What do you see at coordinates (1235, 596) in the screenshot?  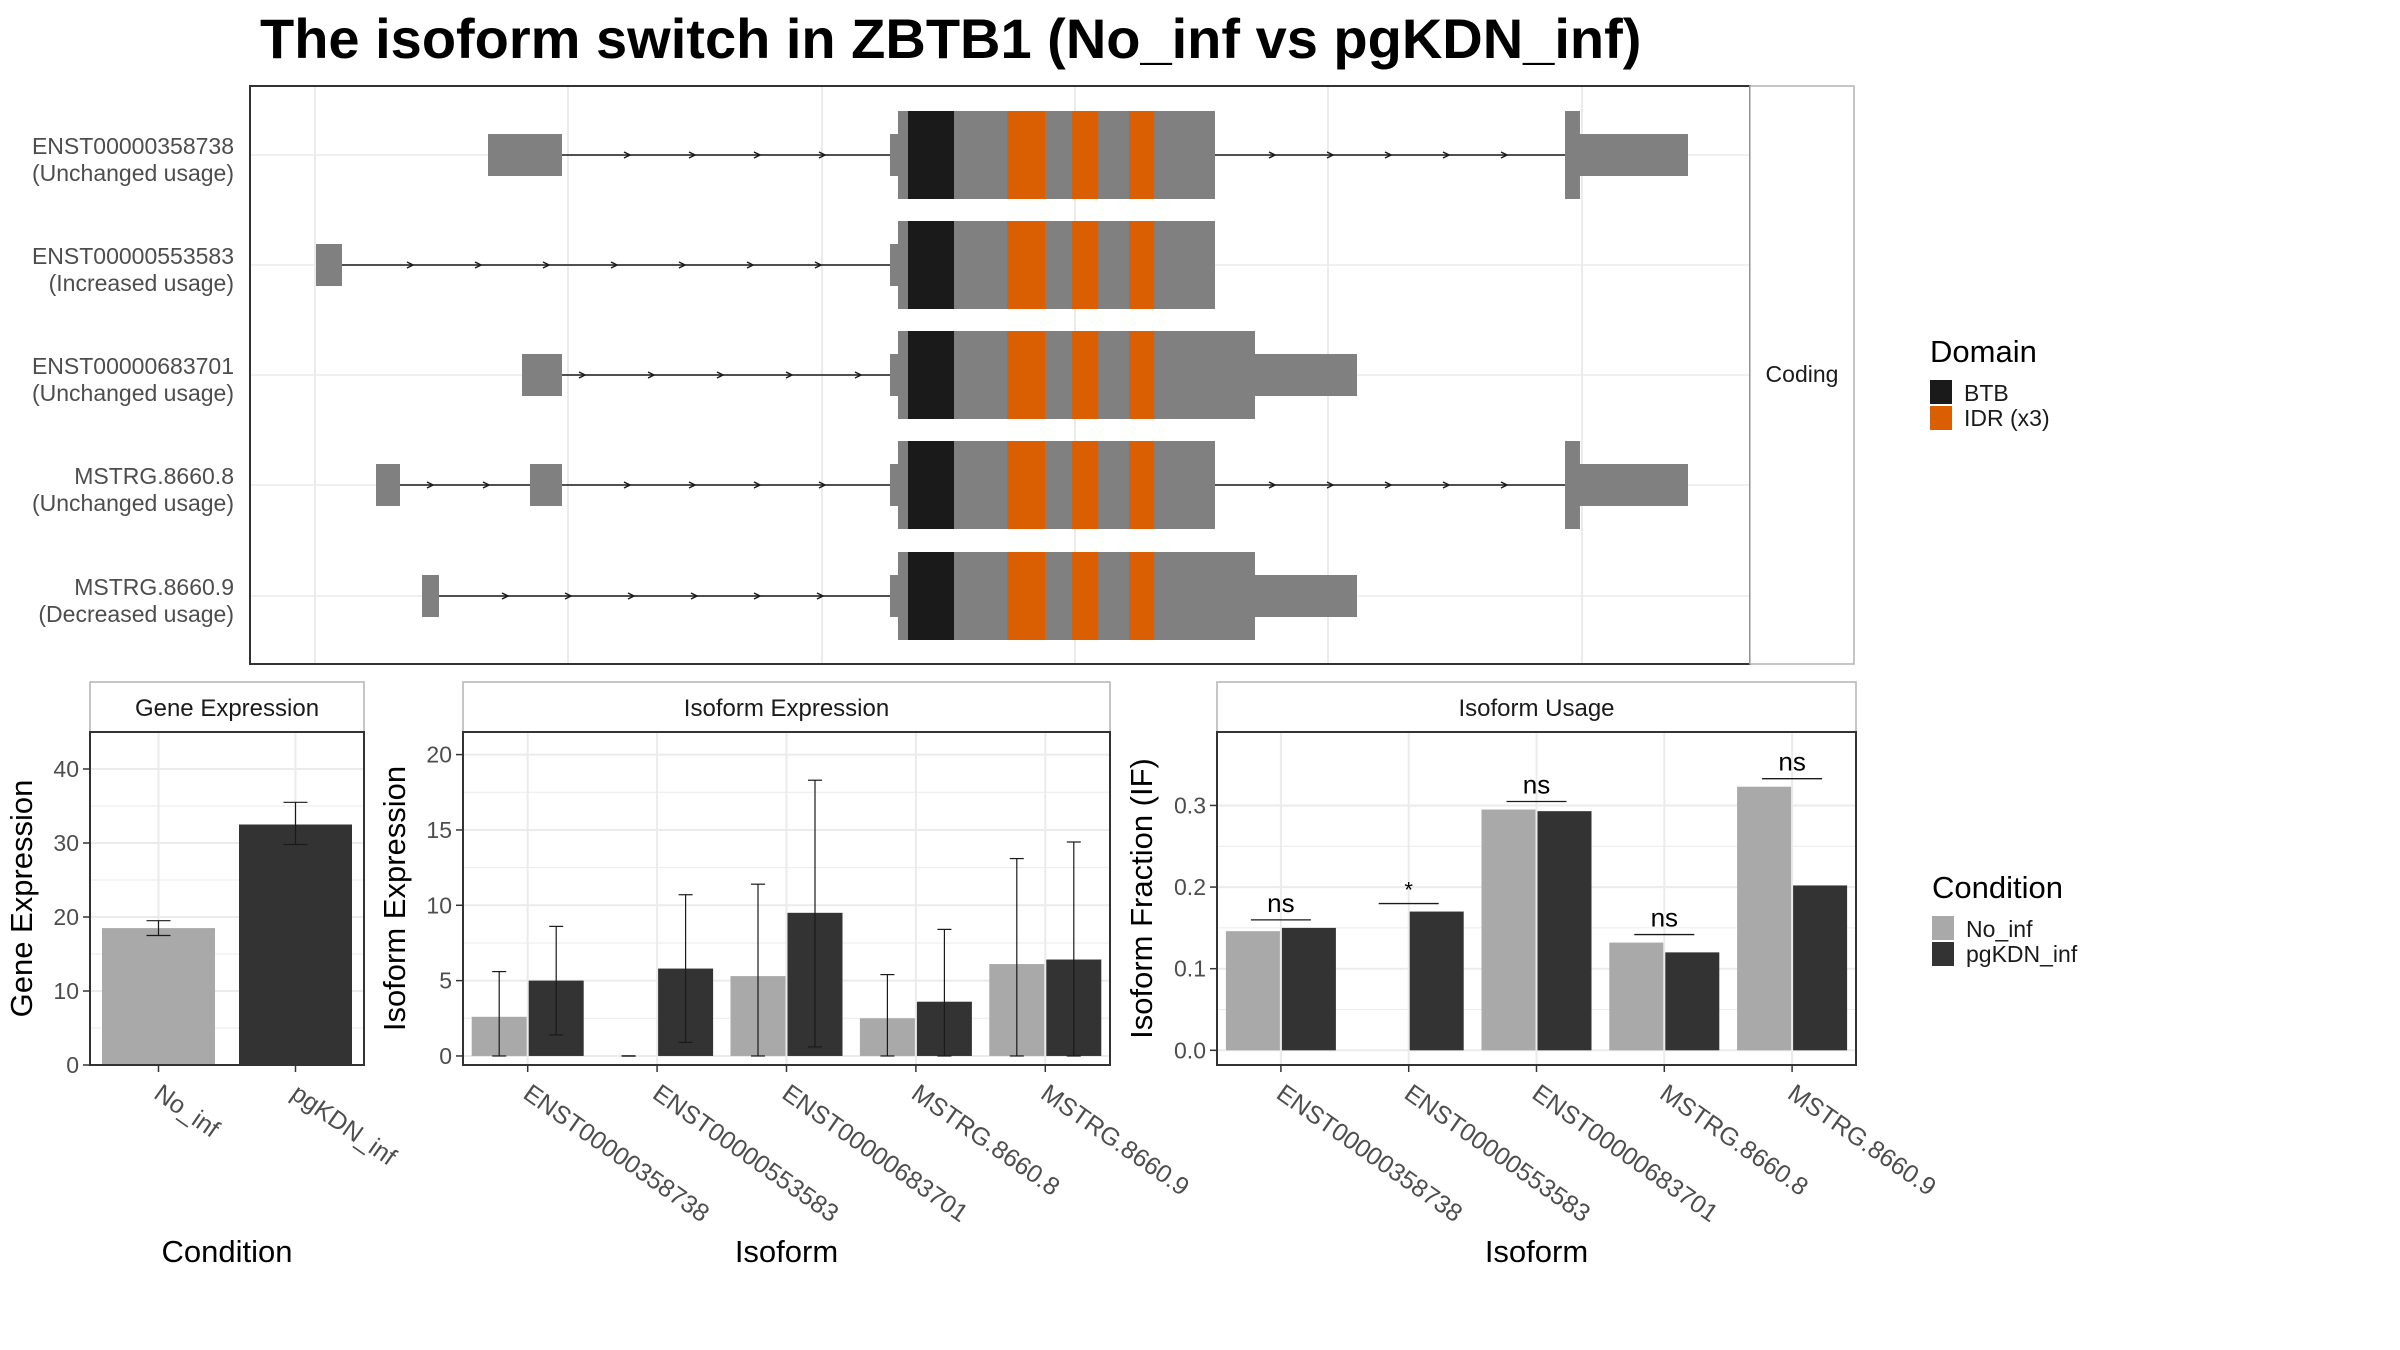 I see `cds-exon-tail` at bounding box center [1235, 596].